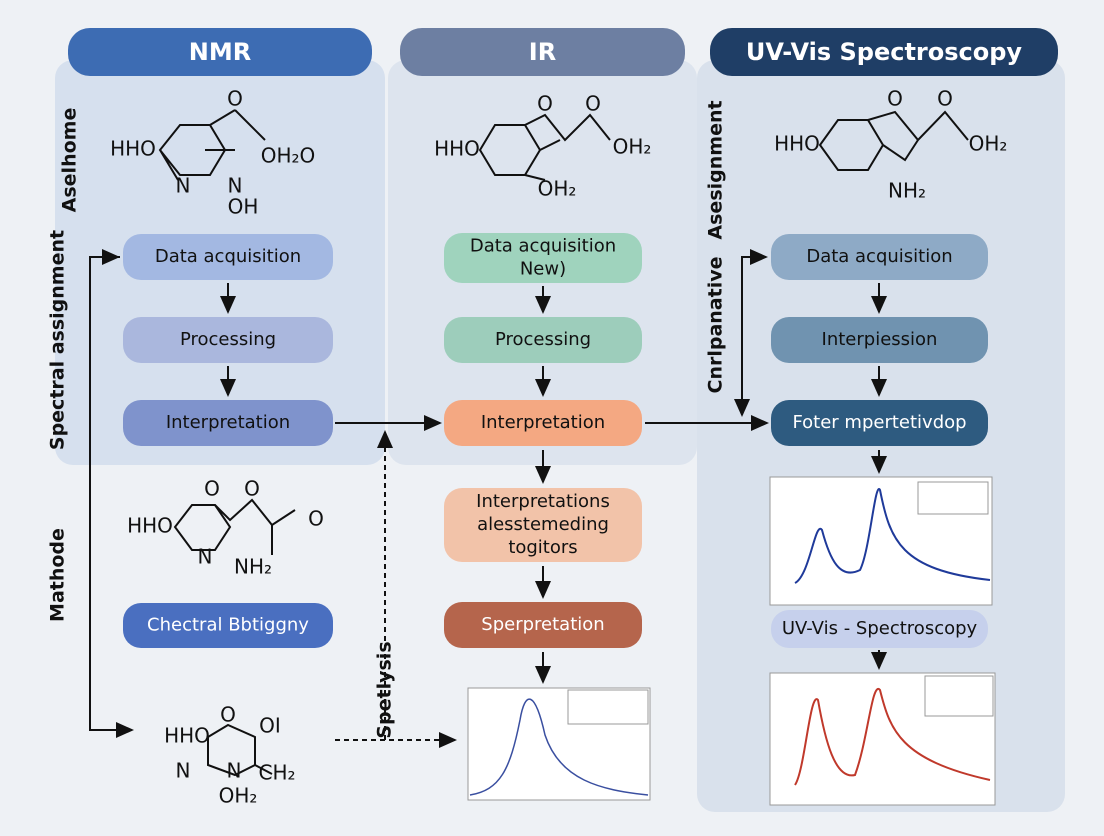 Image resolution: width=1104 pixels, height=836 pixels. I want to click on flow-box-text: Chectral Bbtiggny, so click(228, 625).